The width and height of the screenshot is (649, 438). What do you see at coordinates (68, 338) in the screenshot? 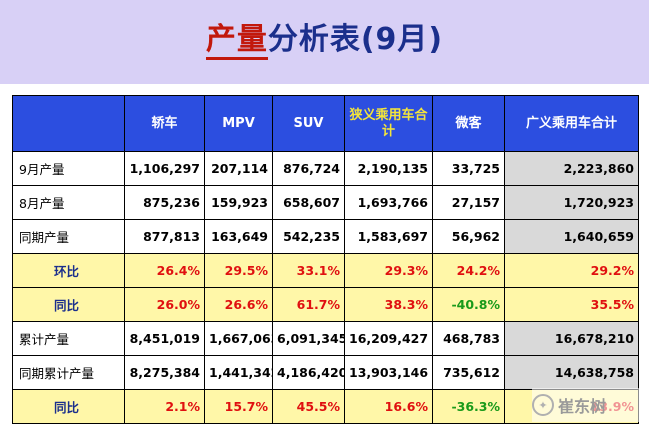
I see `row-label: 累计产量` at bounding box center [68, 338].